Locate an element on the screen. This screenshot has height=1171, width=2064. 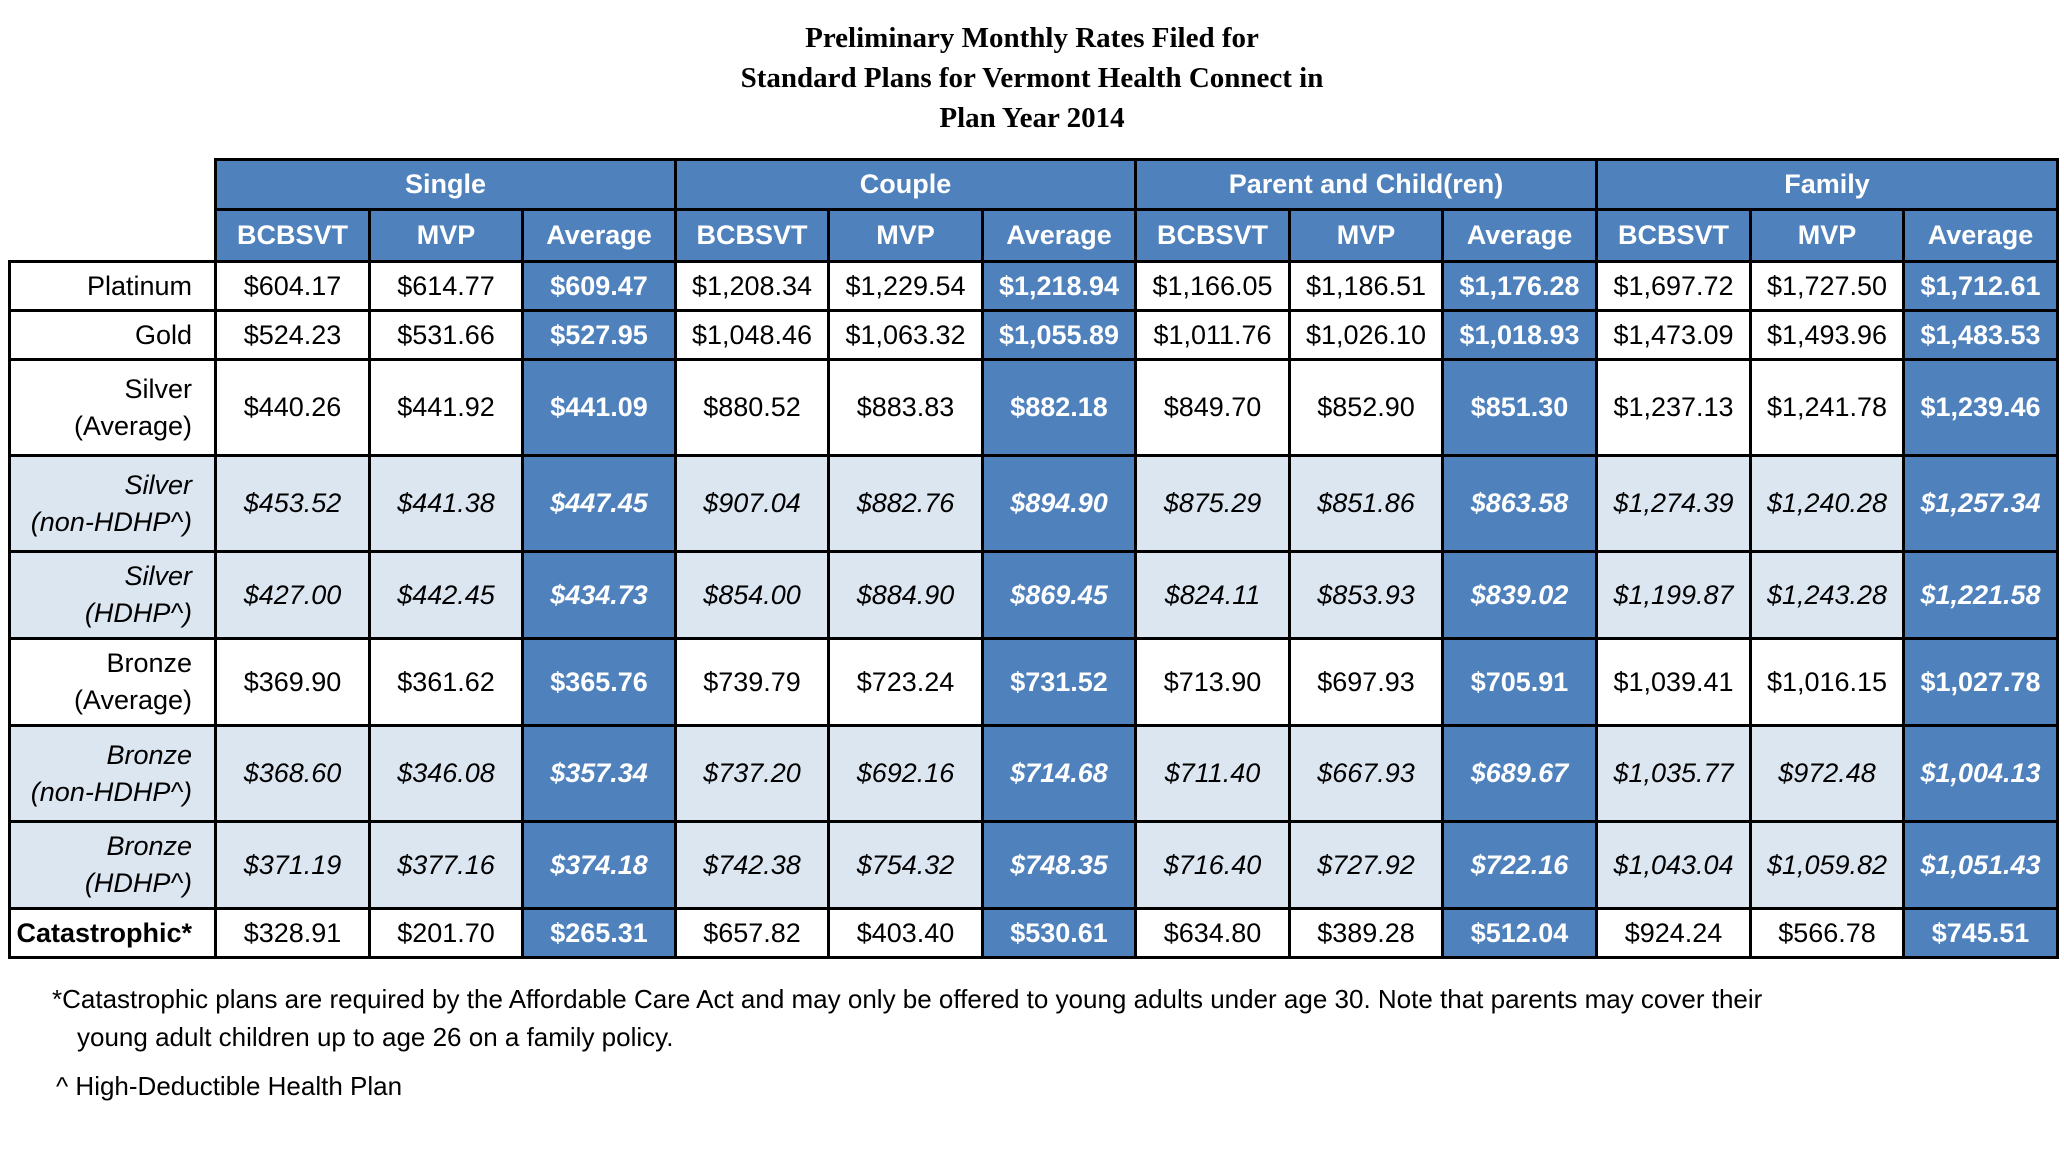
average-rate-cell: $1,712.61 is located at coordinates (1980, 286).